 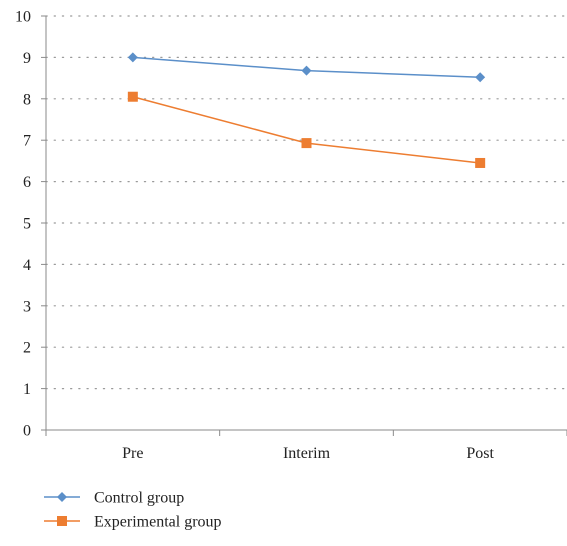 What do you see at coordinates (62, 521) in the screenshot?
I see `legend-marker-experimental-group` at bounding box center [62, 521].